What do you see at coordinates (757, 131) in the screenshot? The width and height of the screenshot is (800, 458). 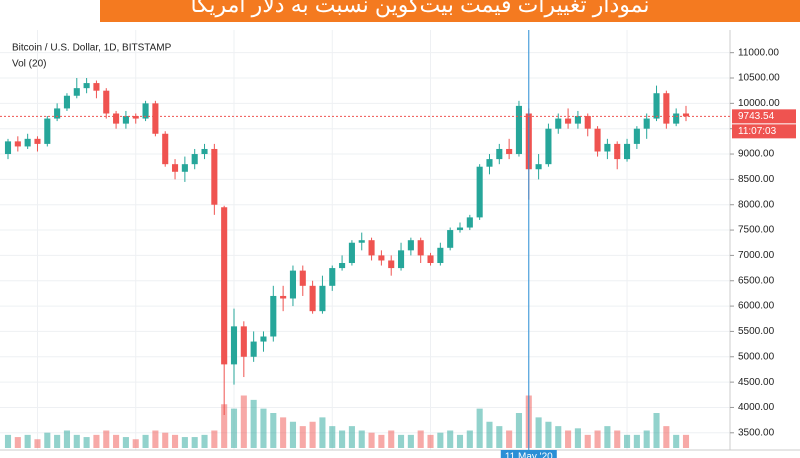 I see `countdown-label: 11:07:03` at bounding box center [757, 131].